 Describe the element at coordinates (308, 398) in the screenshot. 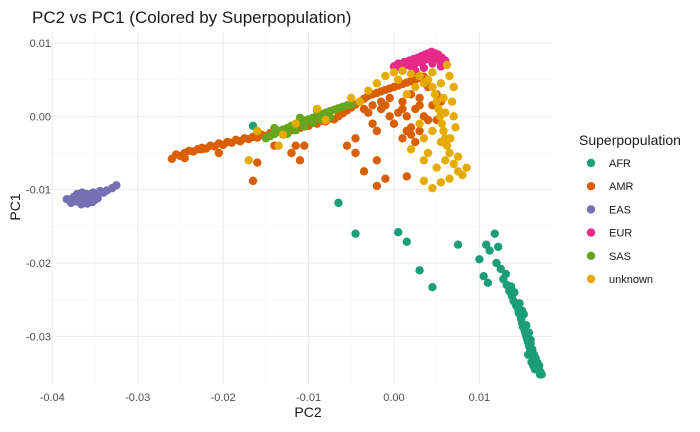

I see `x-tick-label: -0.01` at that location.